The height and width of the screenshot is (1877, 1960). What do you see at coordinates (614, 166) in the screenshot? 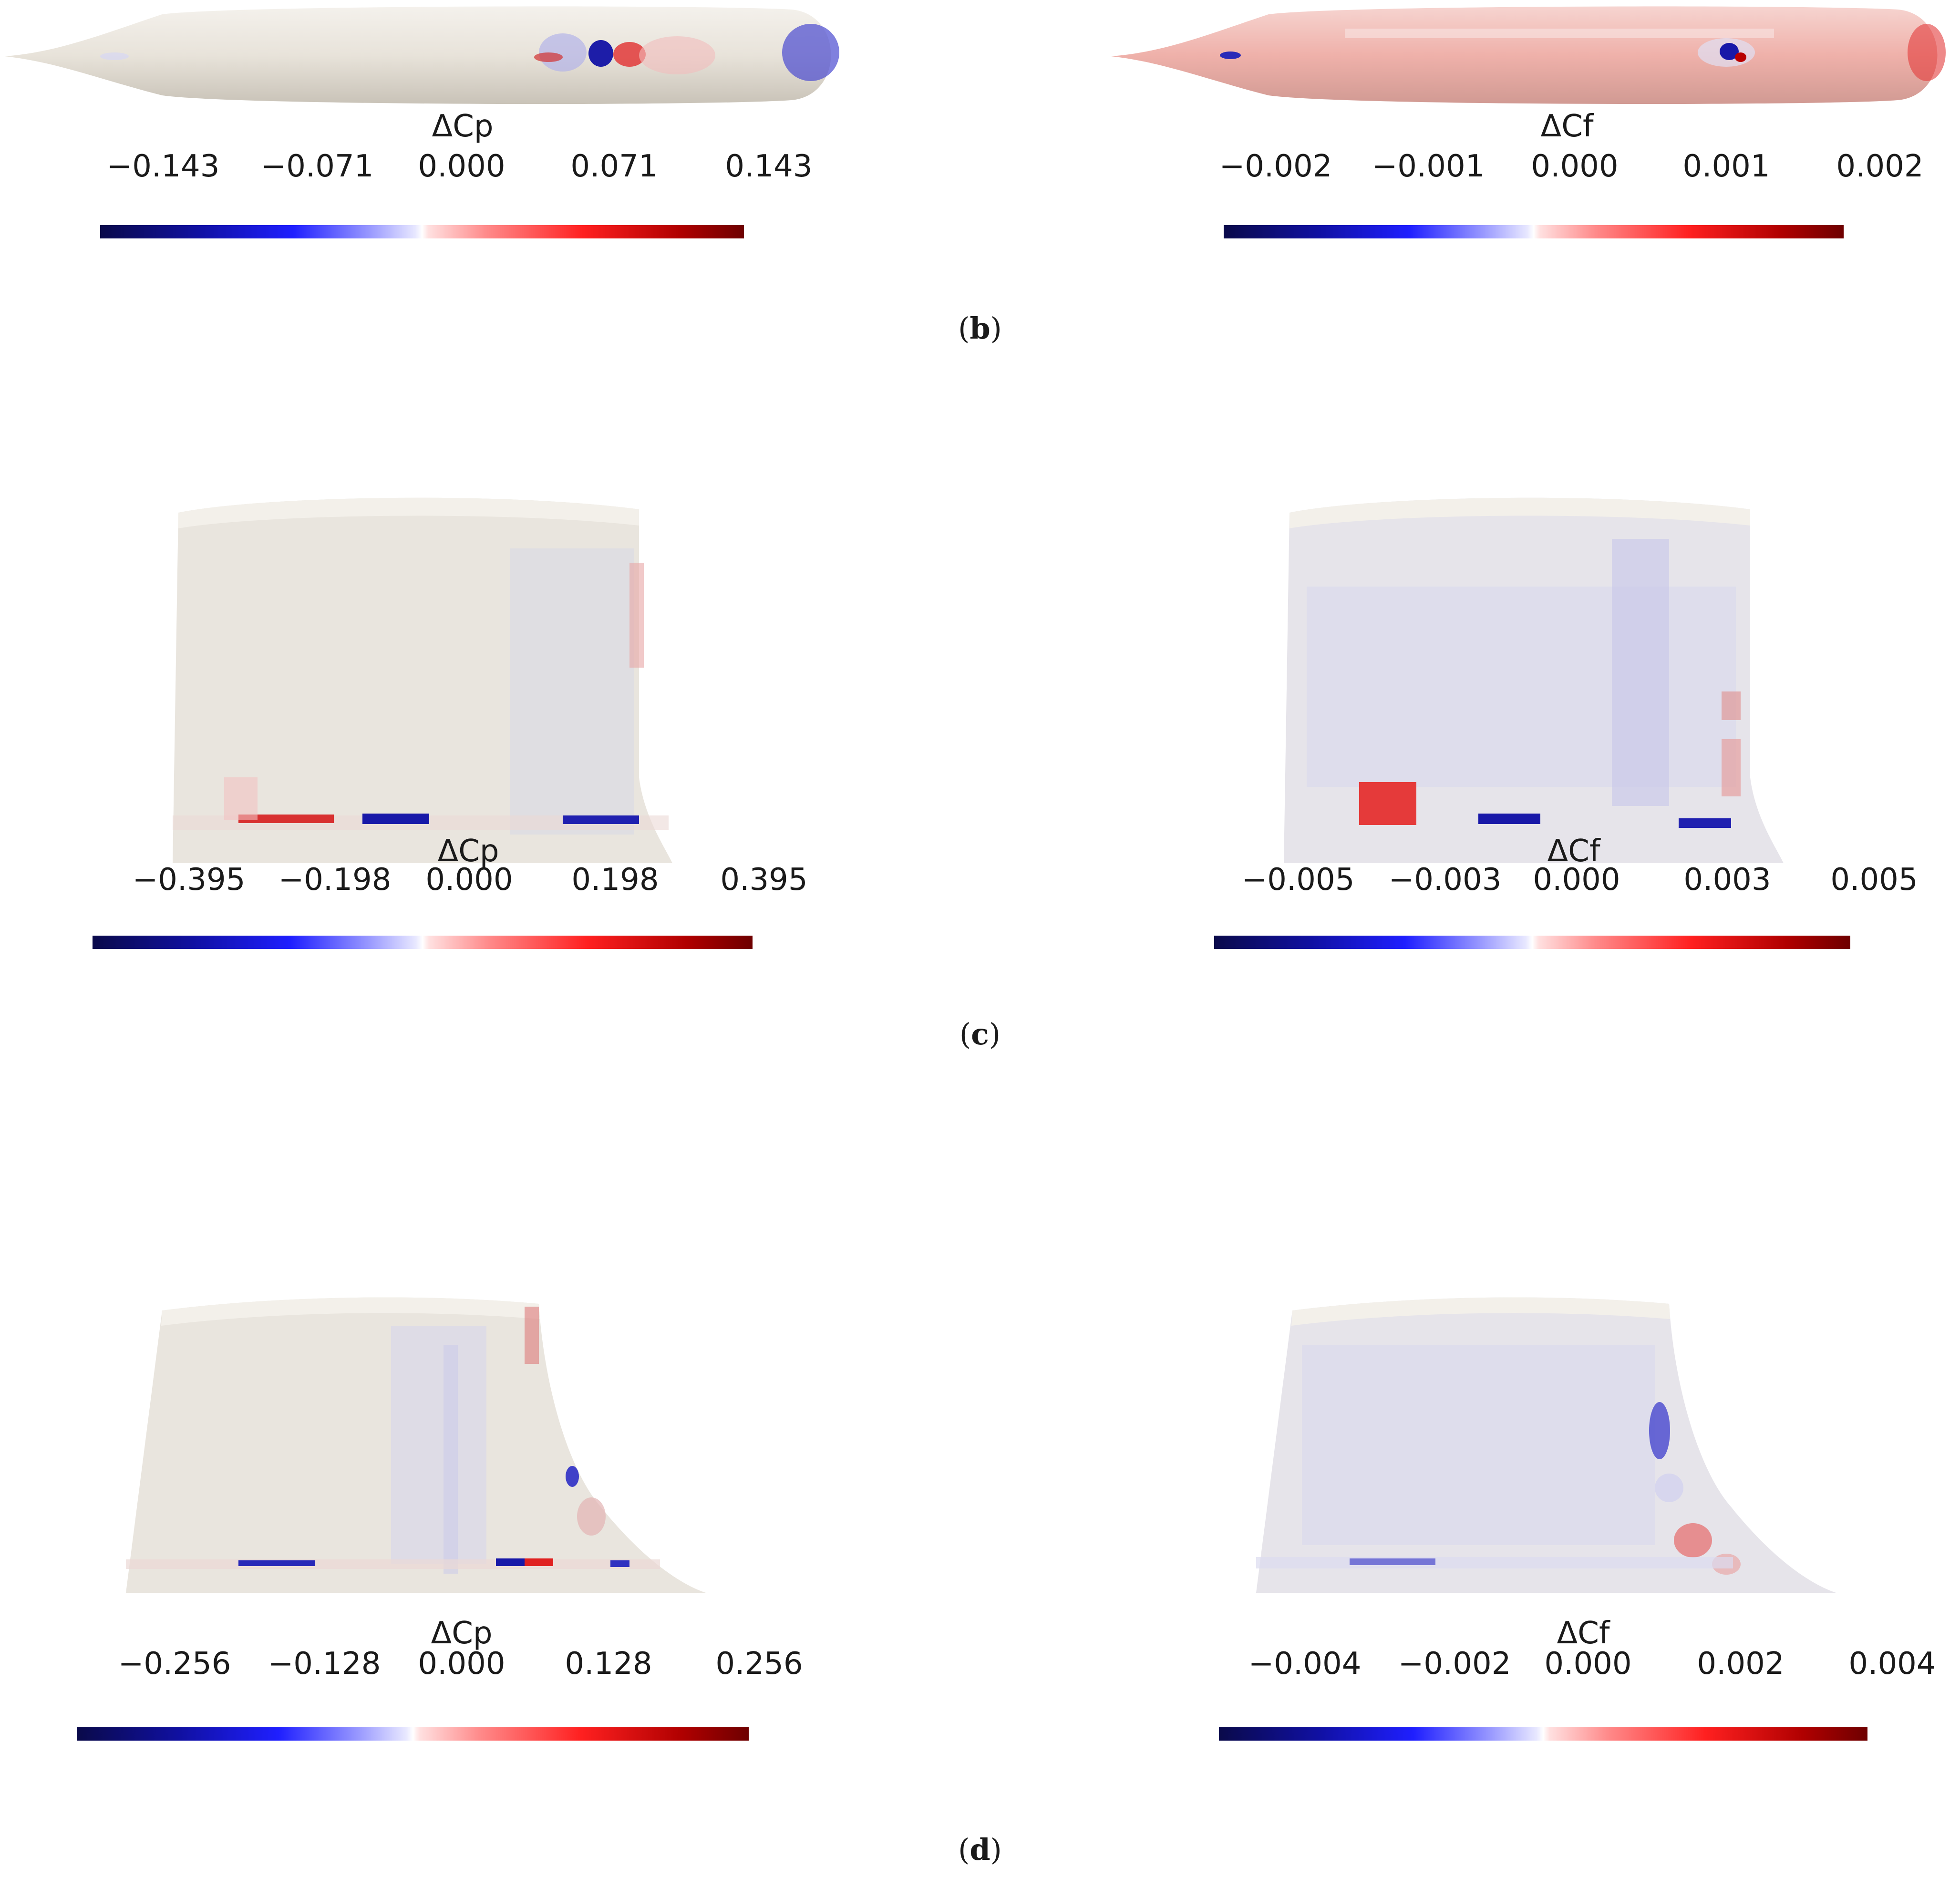
I see `colorbar-tick: 0.071` at bounding box center [614, 166].